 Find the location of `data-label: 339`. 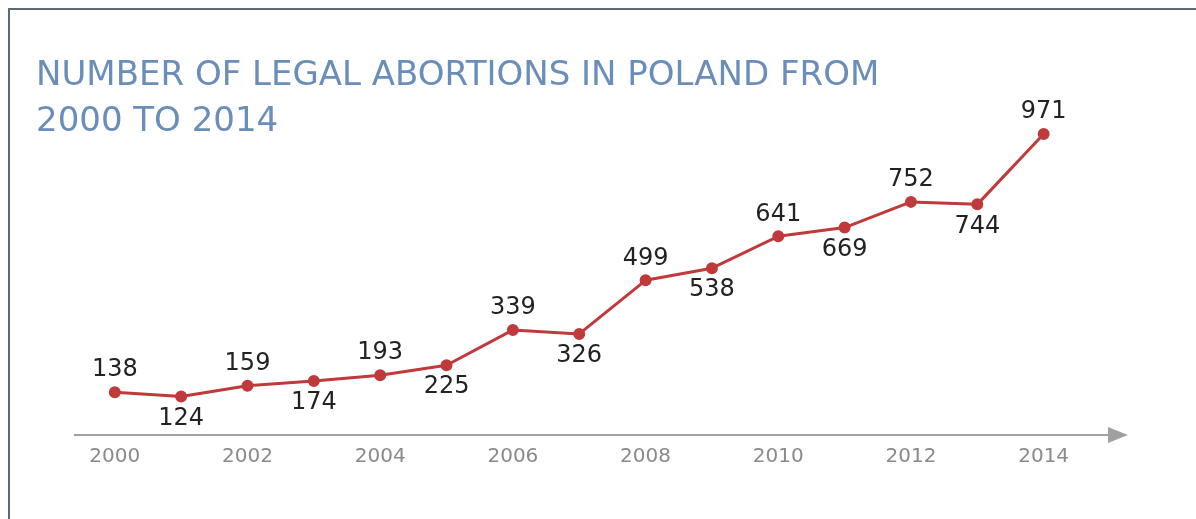

data-label: 339 is located at coordinates (512, 306).